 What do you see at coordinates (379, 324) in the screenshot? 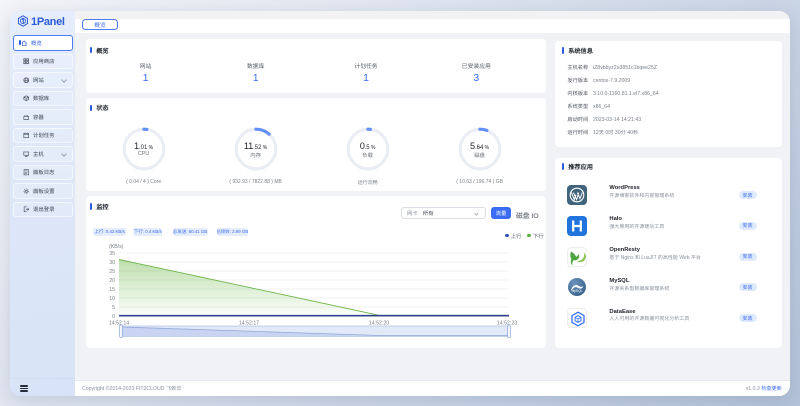
I see `svg-text: 14:52:20` at bounding box center [379, 324].